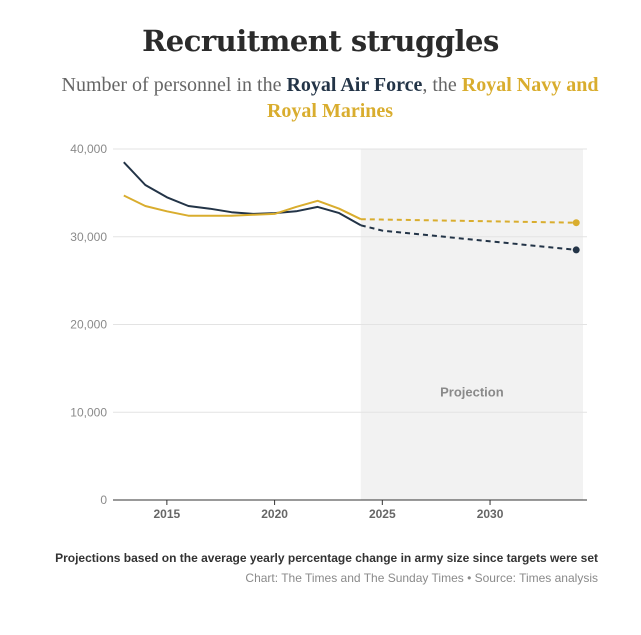 This screenshot has height=635, width=641. I want to click on x-tick-label: 2020, so click(274, 514).